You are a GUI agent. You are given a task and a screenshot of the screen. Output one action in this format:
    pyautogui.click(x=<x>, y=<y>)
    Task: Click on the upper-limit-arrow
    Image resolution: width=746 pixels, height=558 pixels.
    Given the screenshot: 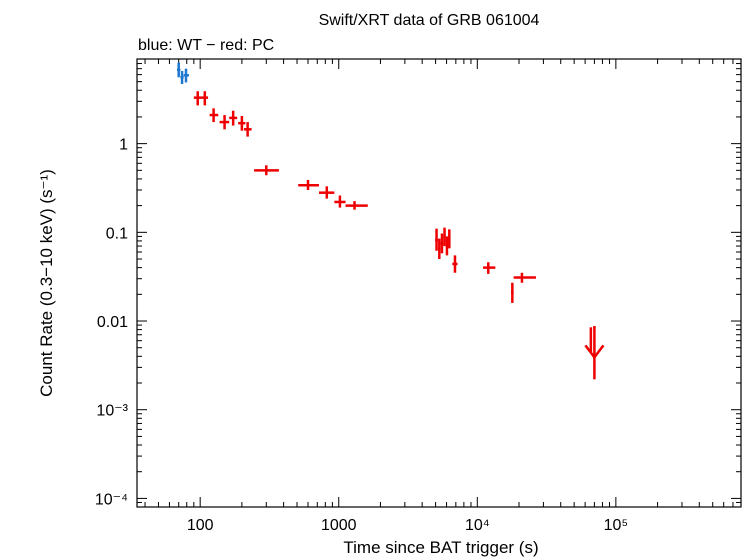 What is the action you would take?
    pyautogui.click(x=594, y=353)
    